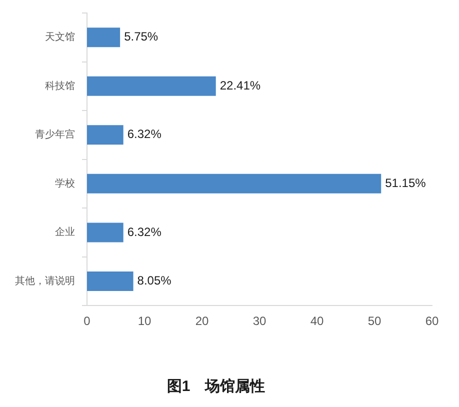  Describe the element at coordinates (259, 321) in the screenshot. I see `x-tick-label: 30` at that location.